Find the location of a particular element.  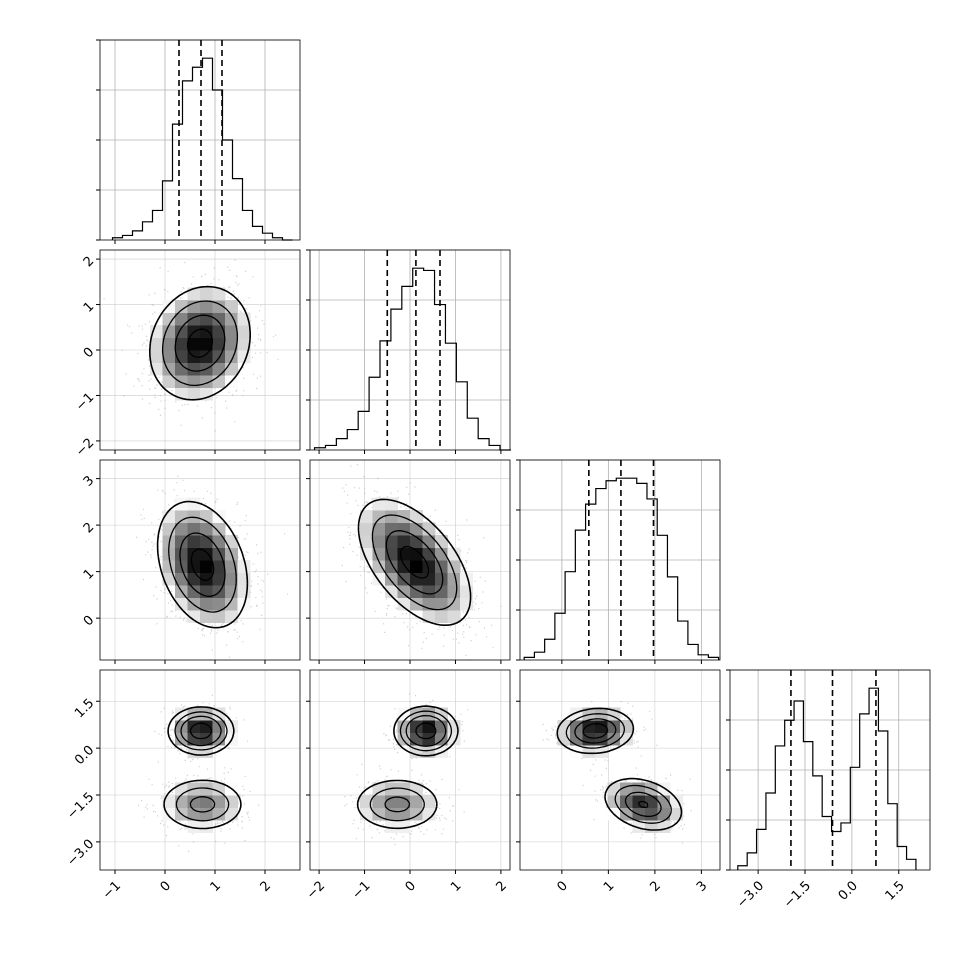

x-tick-label: 0 is located at coordinates (562, 886).